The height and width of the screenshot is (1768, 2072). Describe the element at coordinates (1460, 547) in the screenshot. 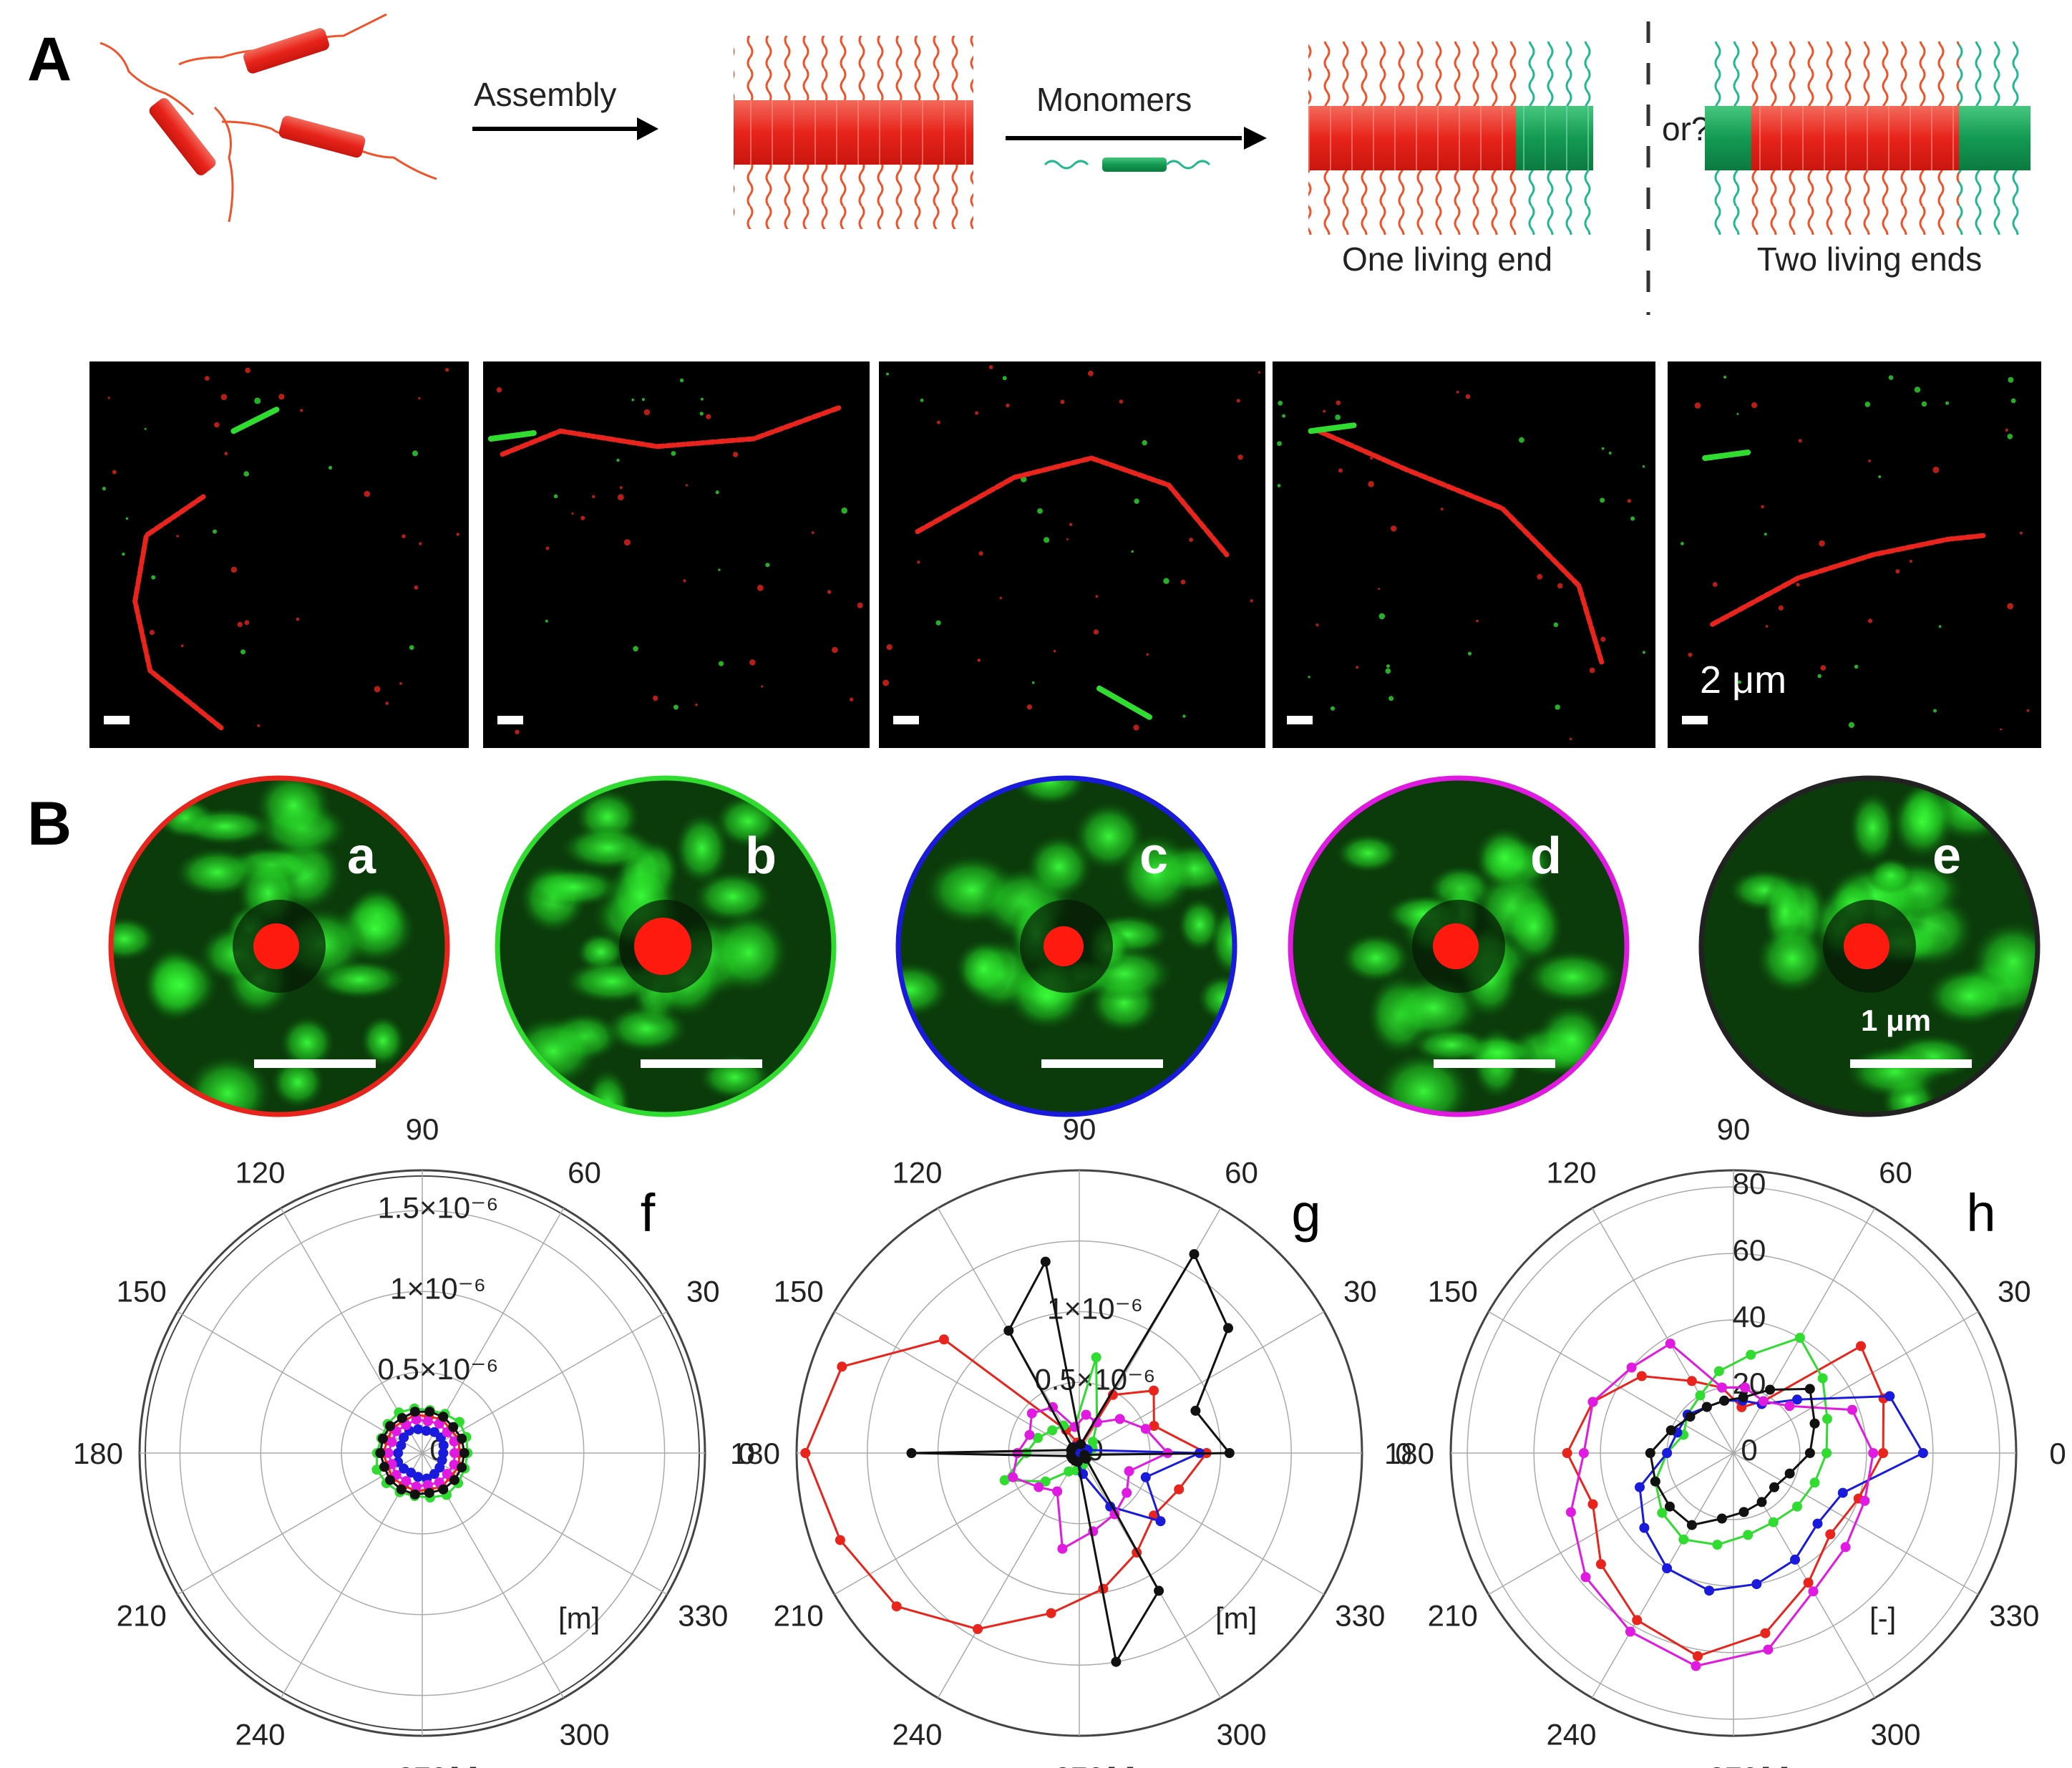

I see `red-fiber` at that location.